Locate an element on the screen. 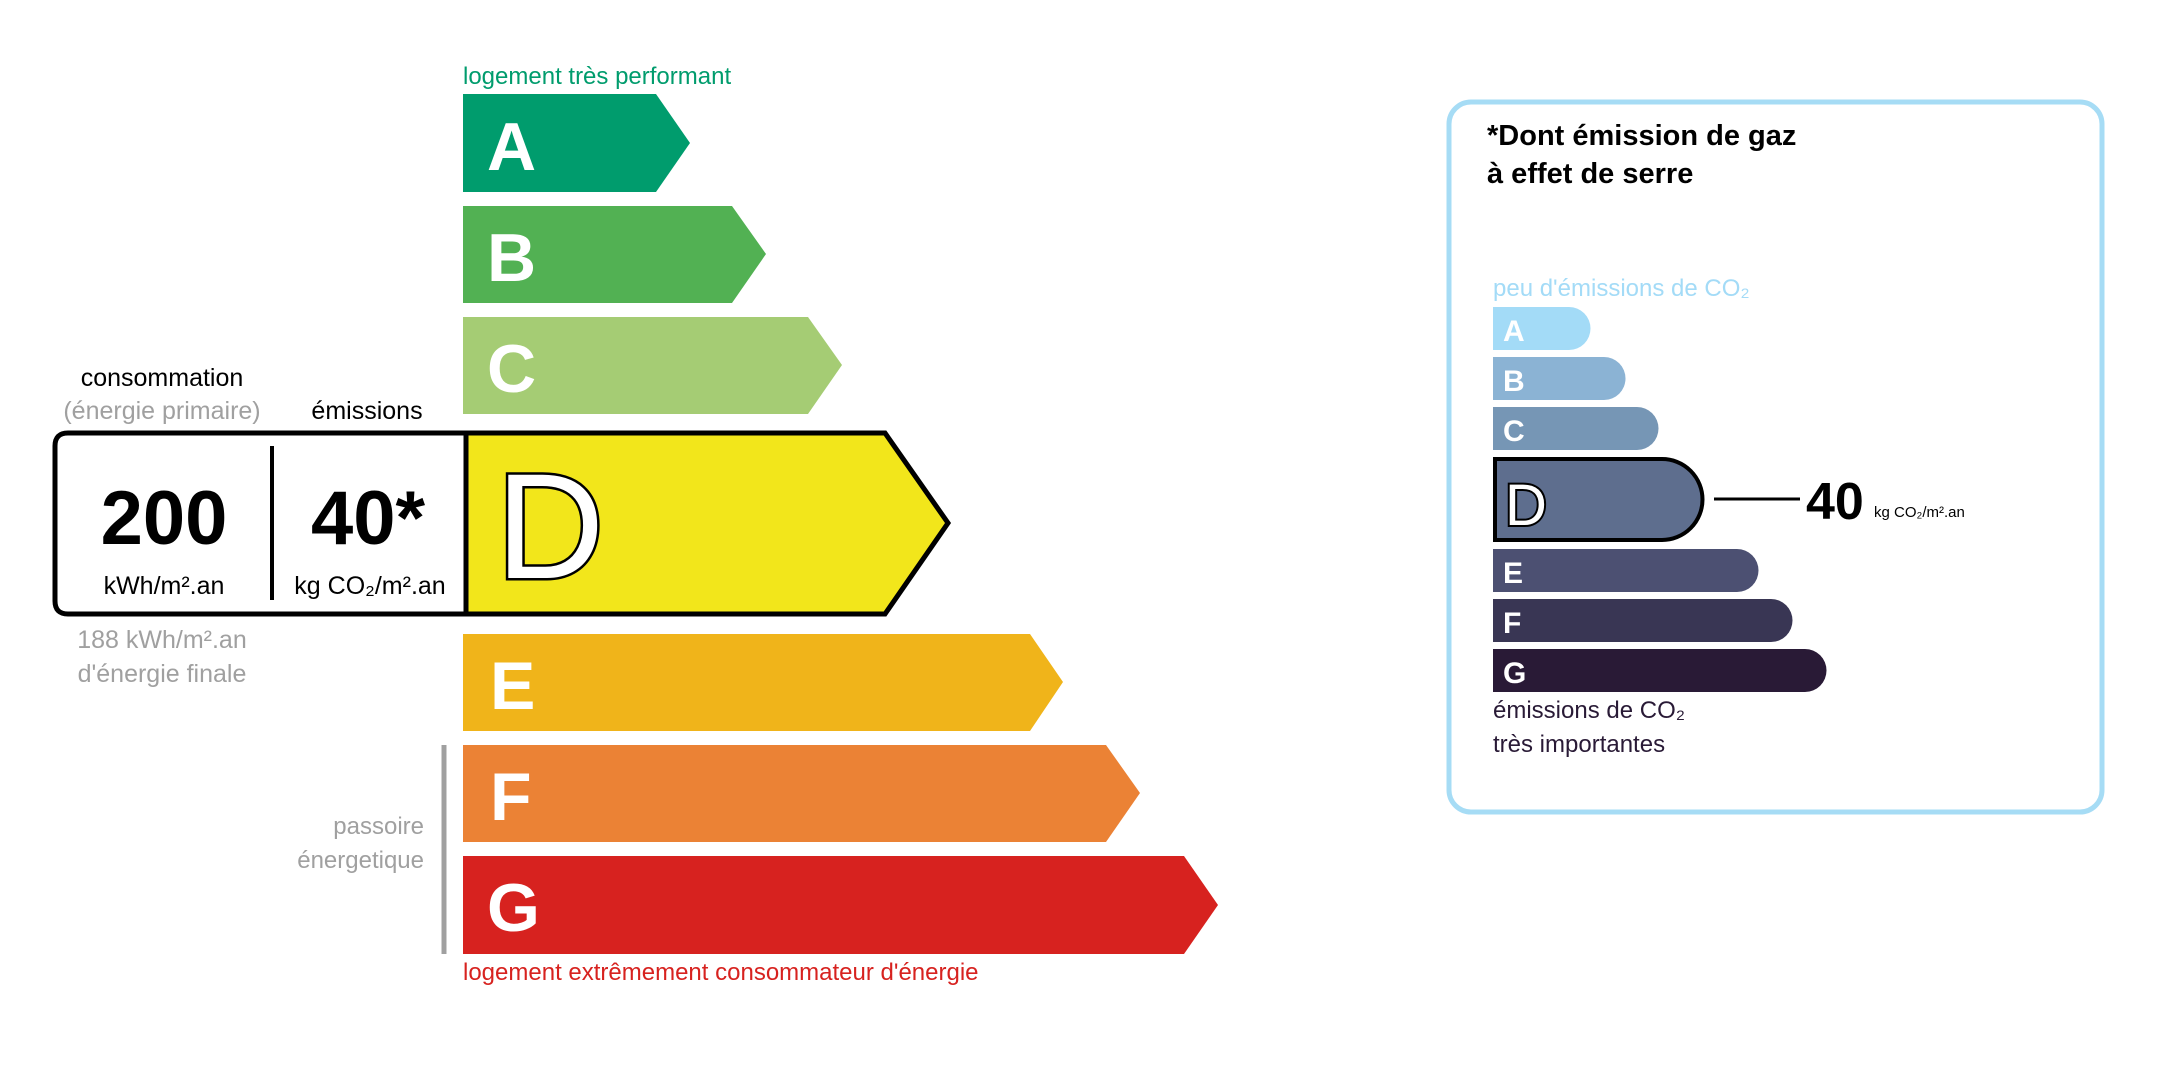 Image resolution: width=2169 pixels, height=1079 pixels. energy-bar-g is located at coordinates (840, 905).